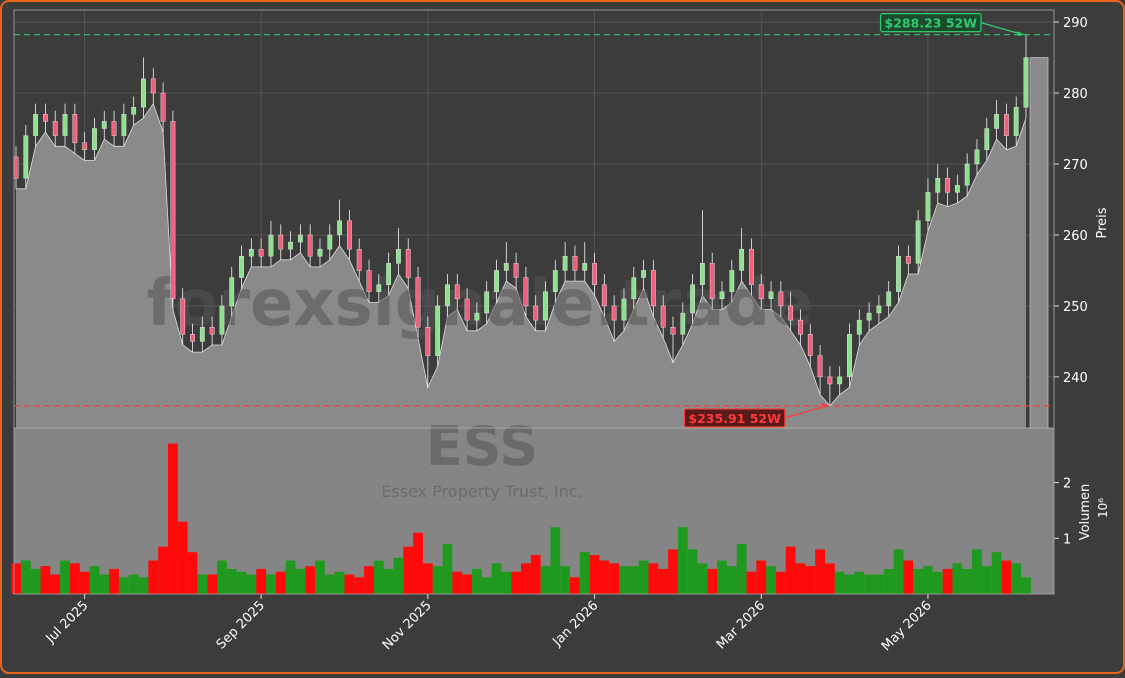 This screenshot has width=1125, height=678. I want to click on annotation-arrow, so click(806, 412).